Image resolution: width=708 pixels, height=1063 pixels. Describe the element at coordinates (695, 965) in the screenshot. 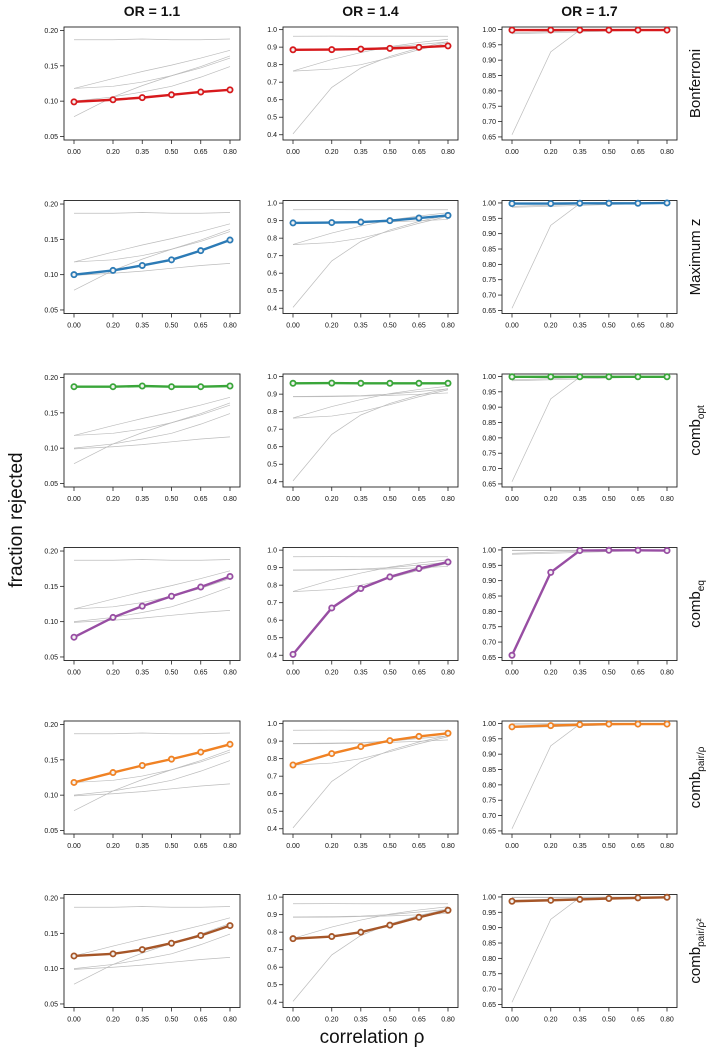

I see `row-label-main: comb` at that location.